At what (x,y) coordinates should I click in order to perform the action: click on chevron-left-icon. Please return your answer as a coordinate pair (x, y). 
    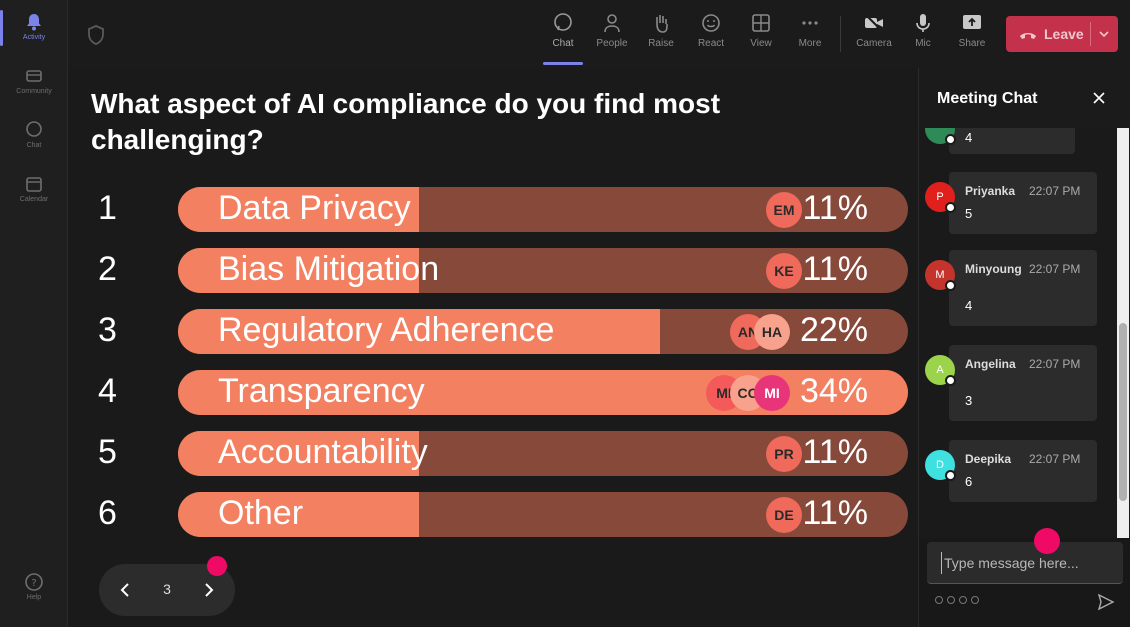
    Looking at the image, I should click on (125, 590).